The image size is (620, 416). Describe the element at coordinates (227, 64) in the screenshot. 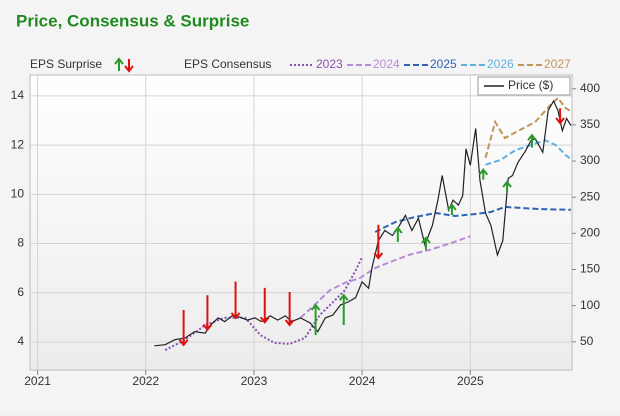

I see `legend-title: EPS Consensus` at that location.